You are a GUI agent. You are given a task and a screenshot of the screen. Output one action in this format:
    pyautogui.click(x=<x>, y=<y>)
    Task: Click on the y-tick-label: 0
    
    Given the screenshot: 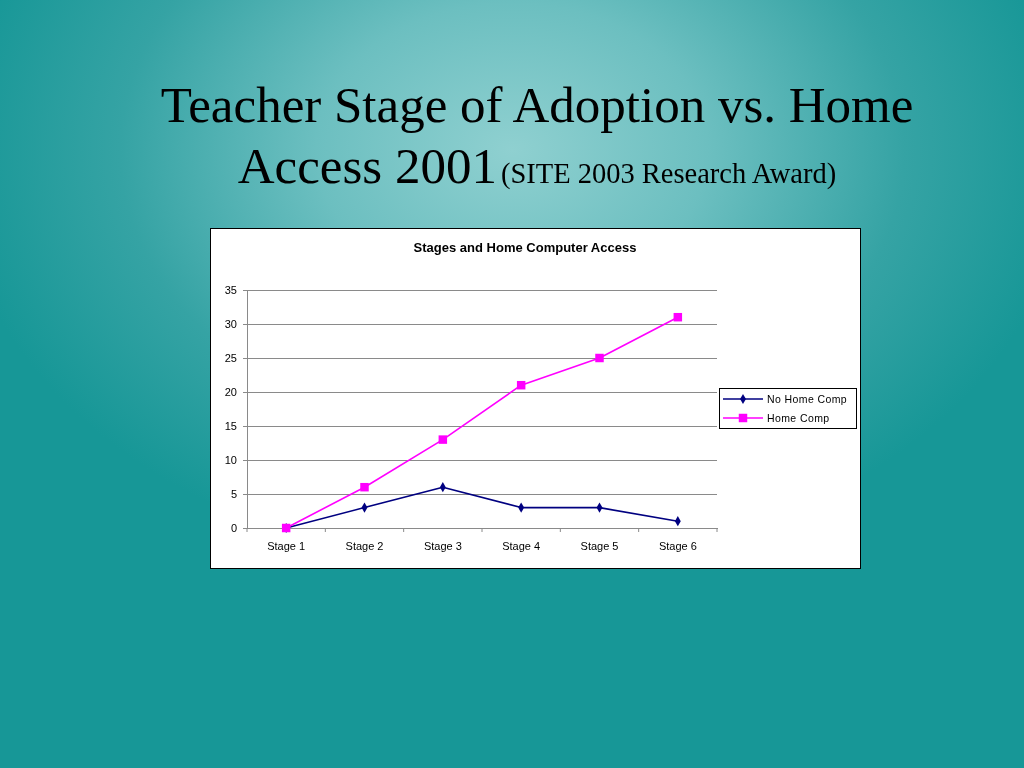 What is the action you would take?
    pyautogui.click(x=233, y=528)
    